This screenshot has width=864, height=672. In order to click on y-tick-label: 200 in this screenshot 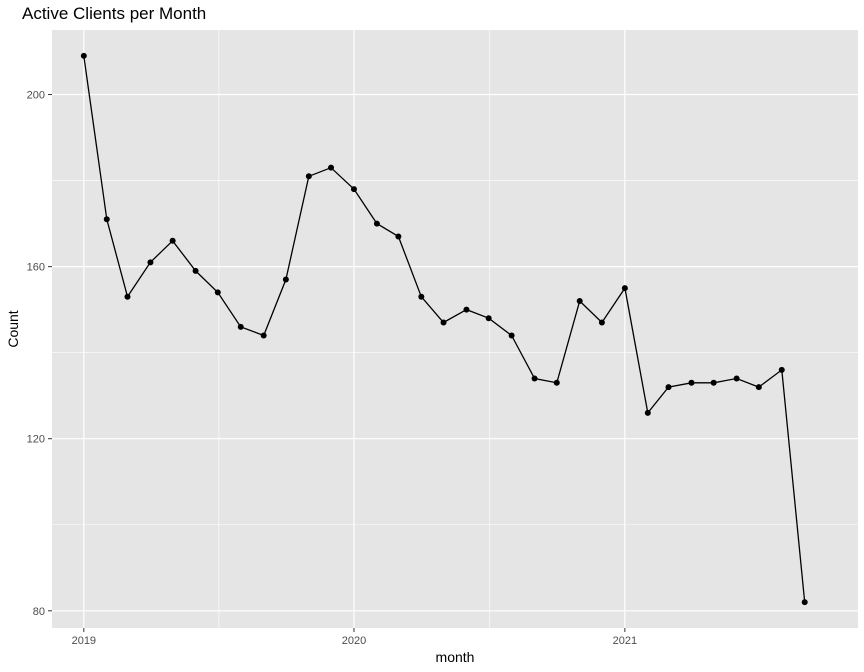, I will do `click(36, 96)`.